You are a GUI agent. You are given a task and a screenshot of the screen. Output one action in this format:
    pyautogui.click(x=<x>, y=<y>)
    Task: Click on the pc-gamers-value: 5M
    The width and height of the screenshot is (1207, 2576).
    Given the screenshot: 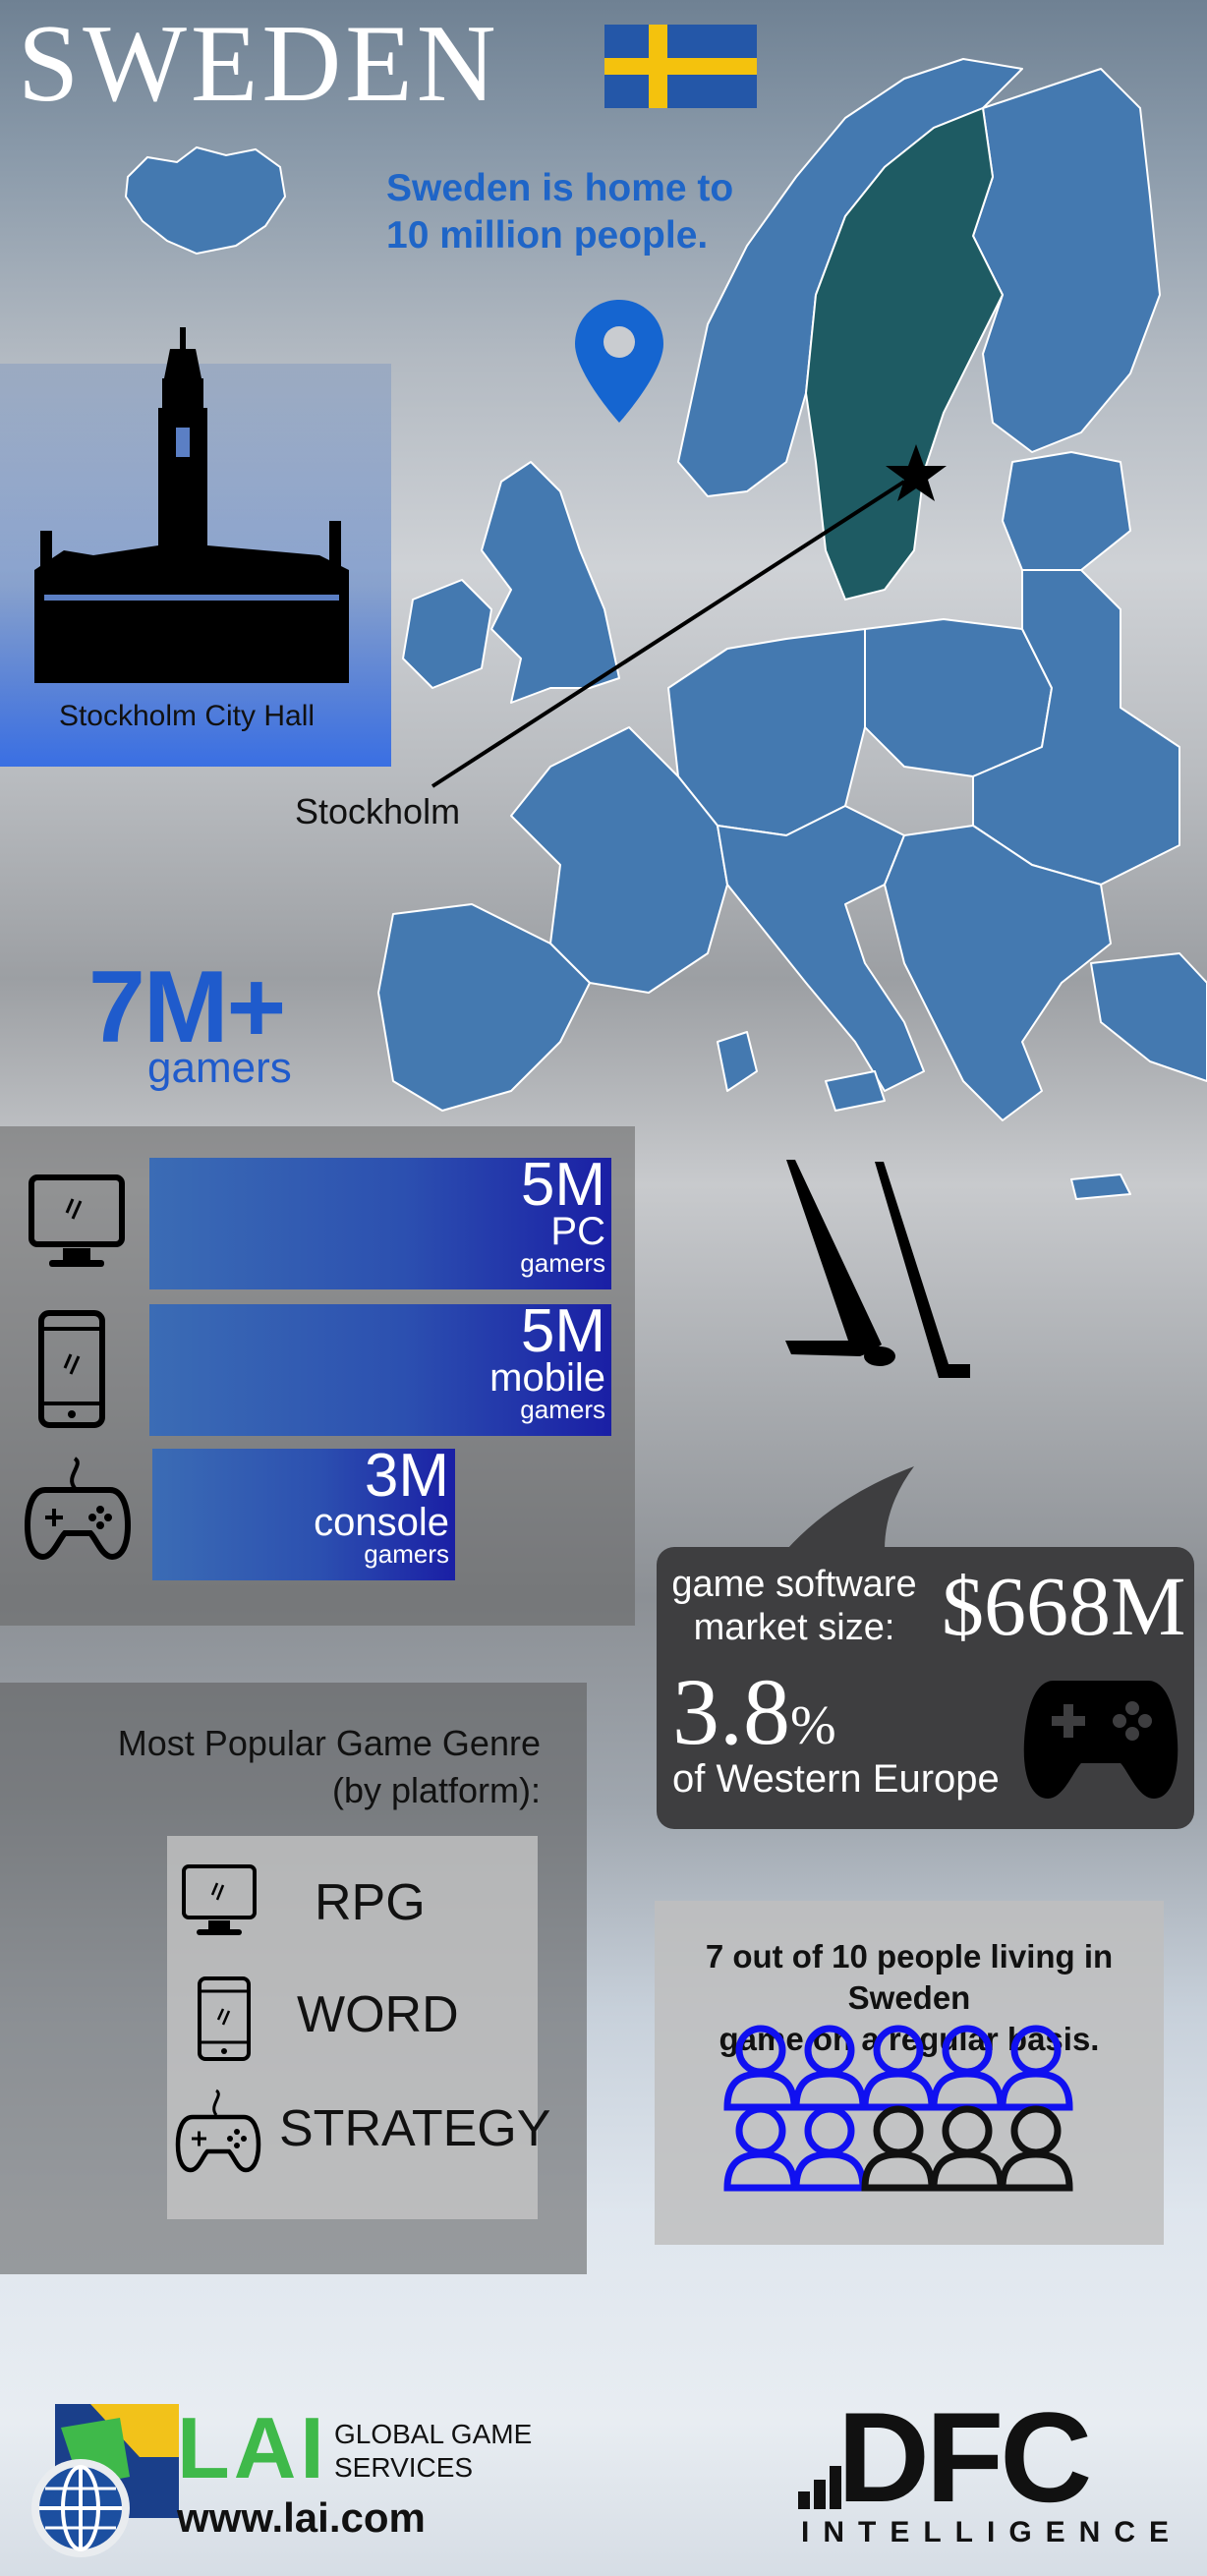 What is the action you would take?
    pyautogui.click(x=562, y=1185)
    